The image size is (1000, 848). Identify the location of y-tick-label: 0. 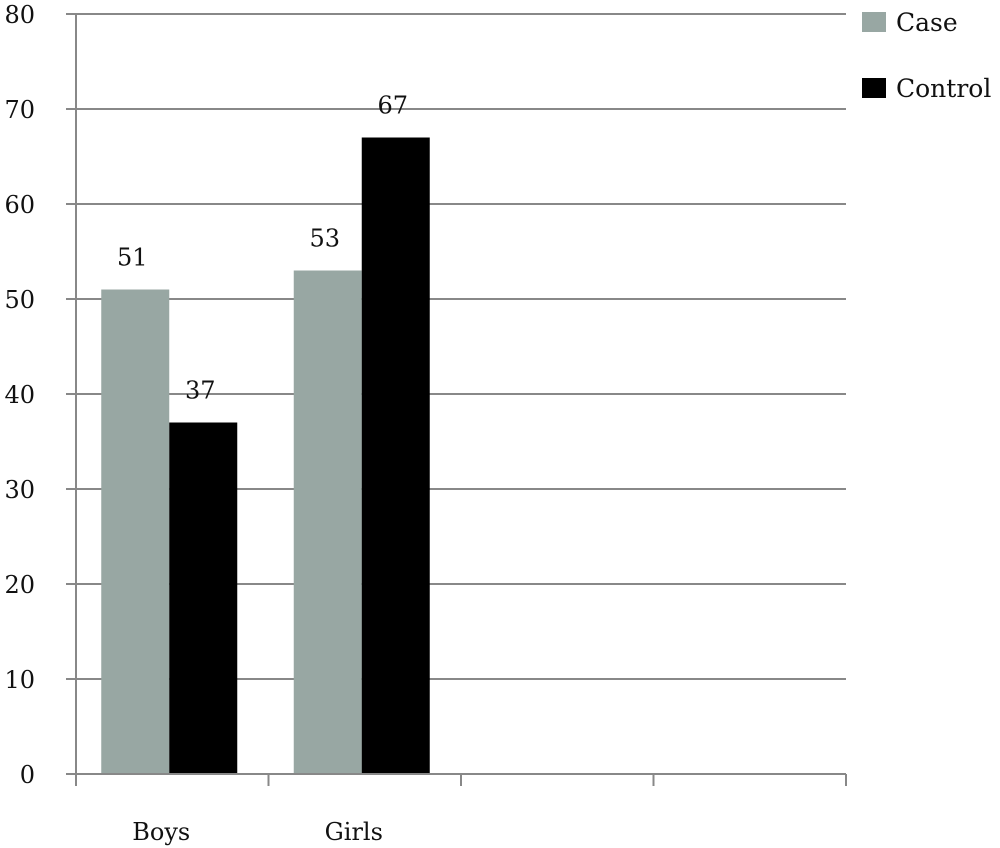
(27, 775).